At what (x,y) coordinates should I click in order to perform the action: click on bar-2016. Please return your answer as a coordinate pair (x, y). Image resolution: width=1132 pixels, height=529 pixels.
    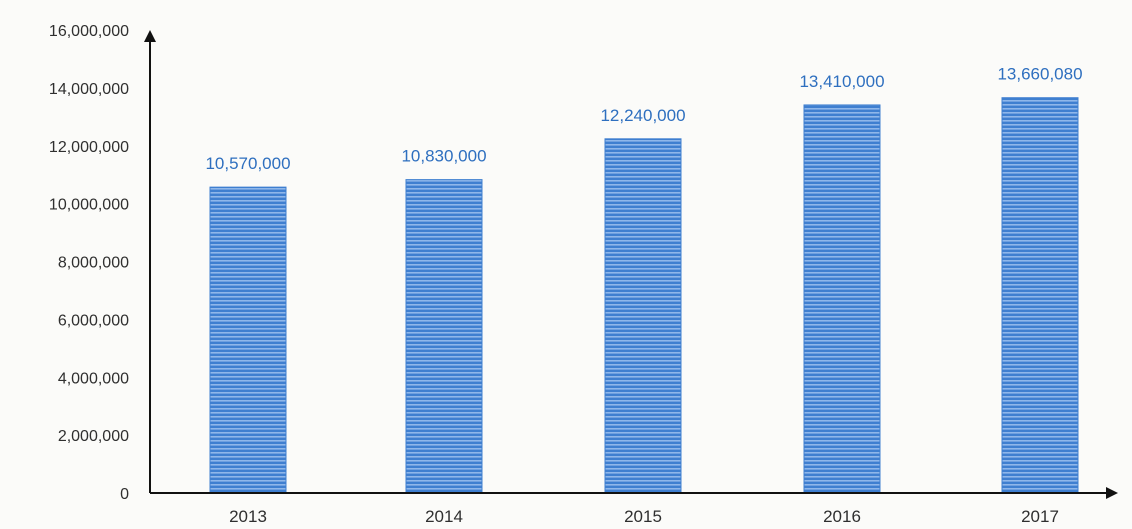
    Looking at the image, I should click on (842, 299).